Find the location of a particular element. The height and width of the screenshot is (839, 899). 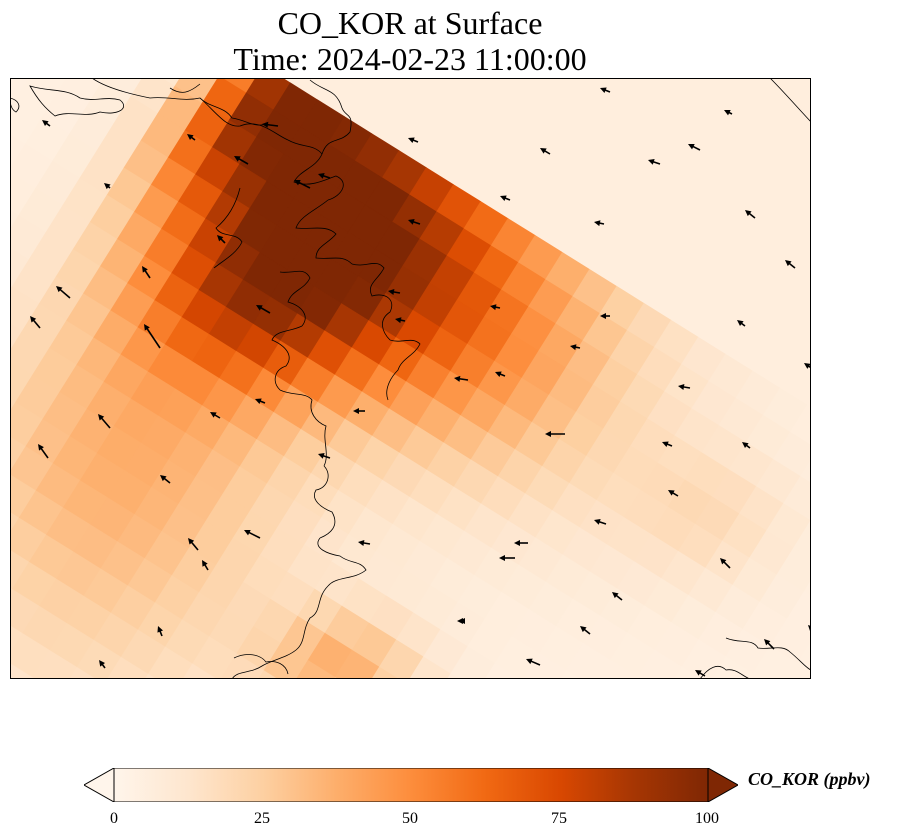

colorbar-extend-min is located at coordinates (99, 785).